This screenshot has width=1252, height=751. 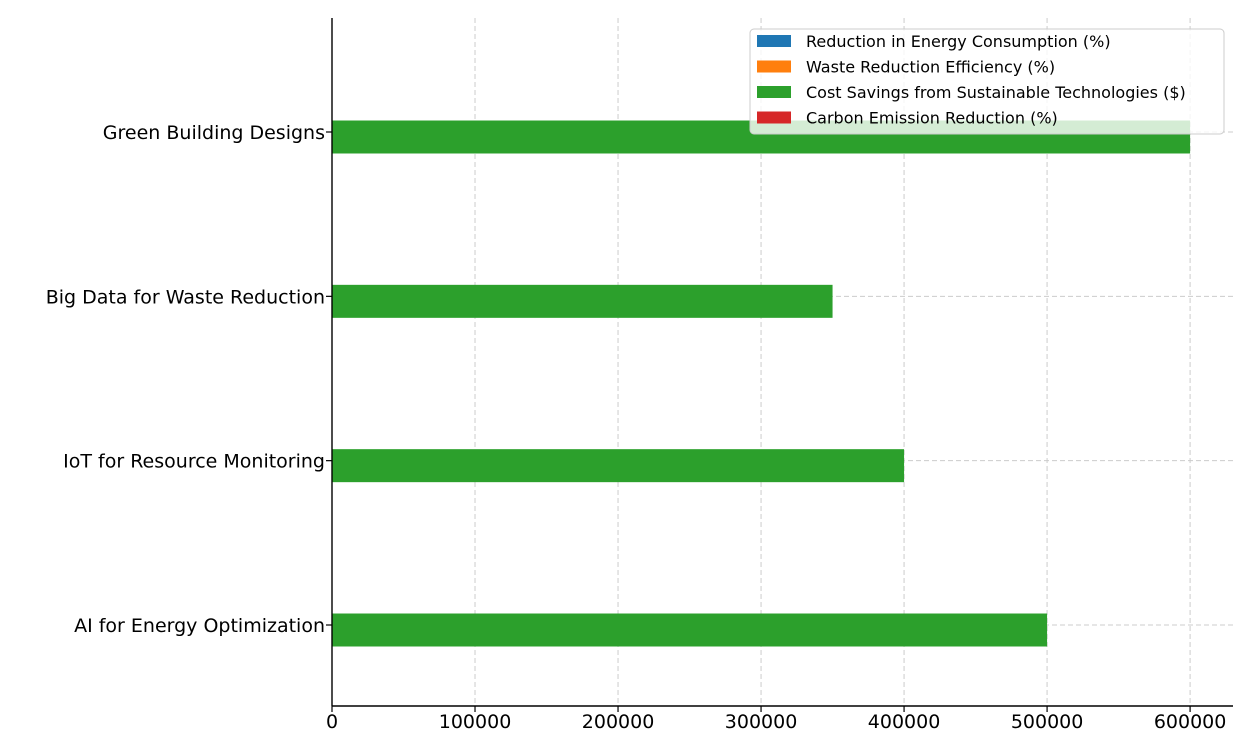 What do you see at coordinates (618, 722) in the screenshot?
I see `x-tick-label: 200000` at bounding box center [618, 722].